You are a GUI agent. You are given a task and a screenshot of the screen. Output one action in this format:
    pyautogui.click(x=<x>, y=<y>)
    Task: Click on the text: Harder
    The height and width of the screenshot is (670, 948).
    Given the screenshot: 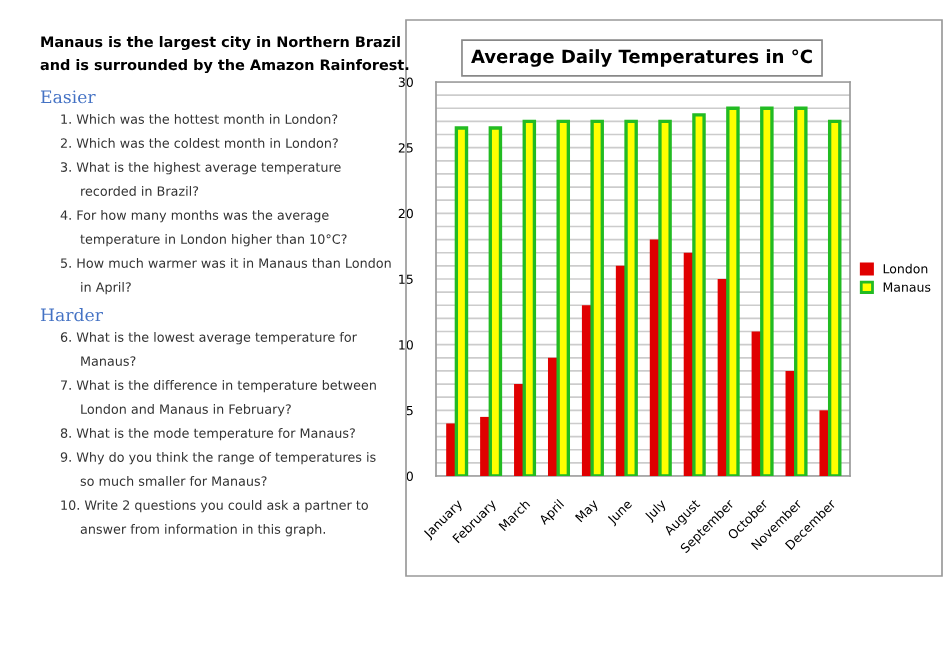 What is the action you would take?
    pyautogui.click(x=71, y=315)
    